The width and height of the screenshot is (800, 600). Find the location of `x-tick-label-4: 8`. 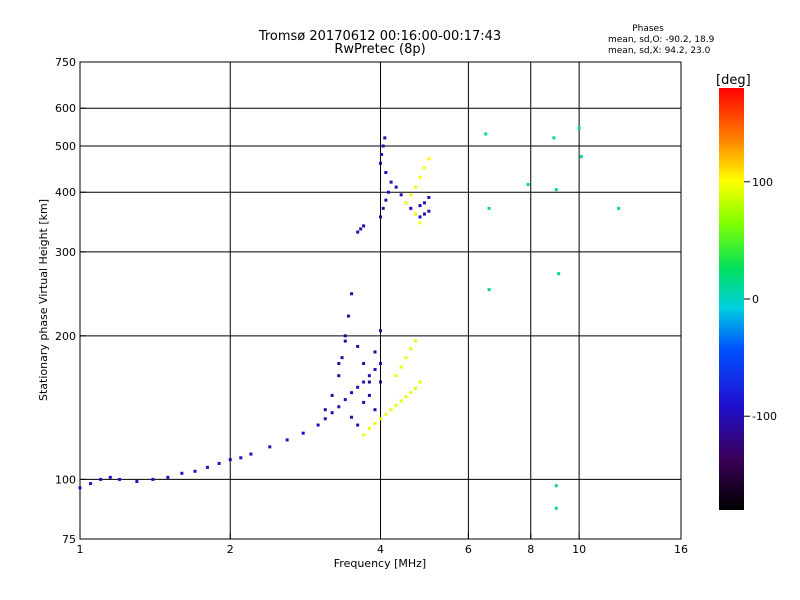

x-tick-label-4: 8 is located at coordinates (530, 549).